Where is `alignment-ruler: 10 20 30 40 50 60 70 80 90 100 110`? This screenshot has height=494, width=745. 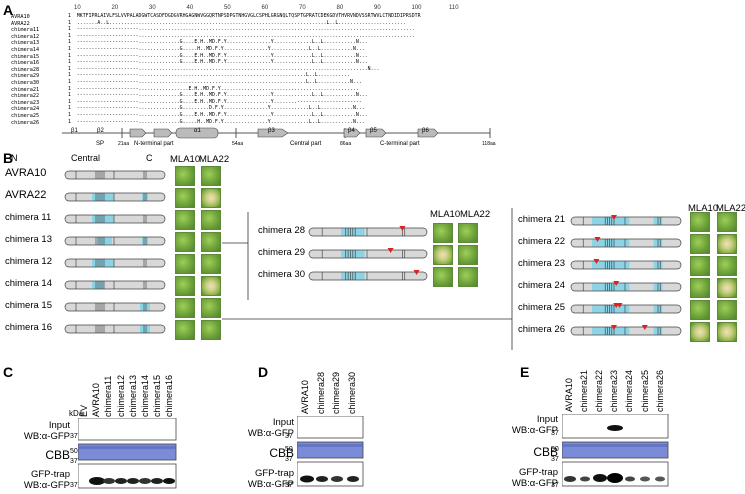
alignment-ruler: 10 20 30 40 50 60 70 80 90 100 110 is located at coordinates (278, 10).